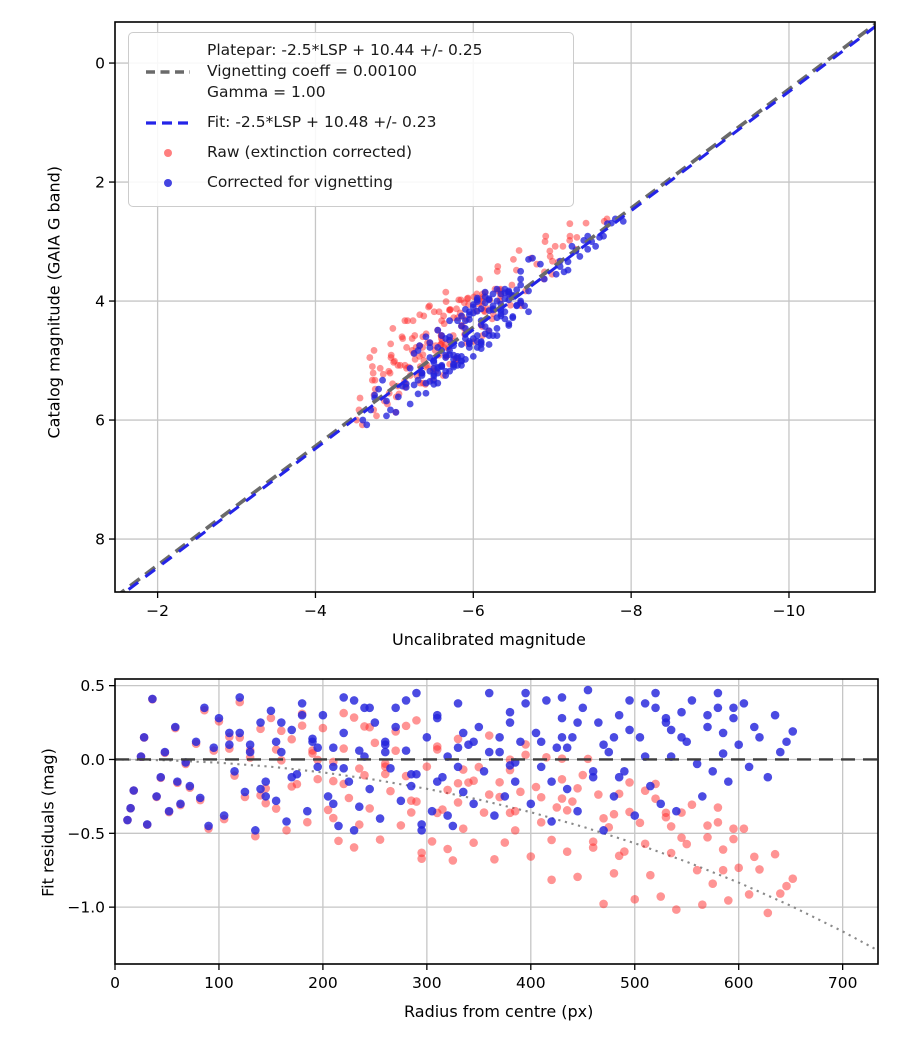 This screenshot has width=900, height=1050. What do you see at coordinates (168, 123) in the screenshot?
I see `blue-dashed-line-icon` at bounding box center [168, 123].